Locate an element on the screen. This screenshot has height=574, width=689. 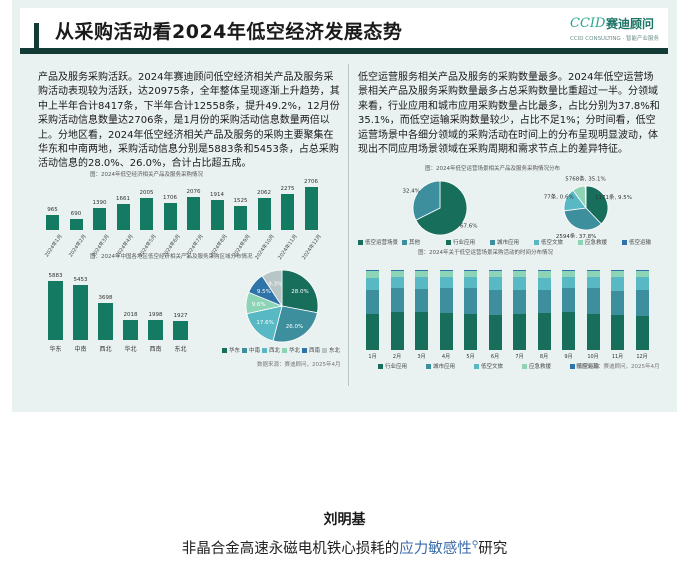
tick-label: 5月 is located at coordinates (470, 357).